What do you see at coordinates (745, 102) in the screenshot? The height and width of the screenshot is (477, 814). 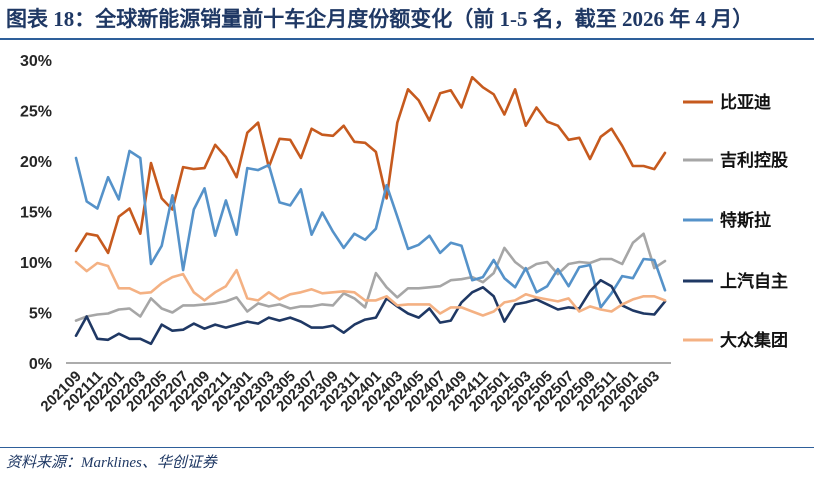 I see `legend-label-byd: 比亚迪` at bounding box center [745, 102].